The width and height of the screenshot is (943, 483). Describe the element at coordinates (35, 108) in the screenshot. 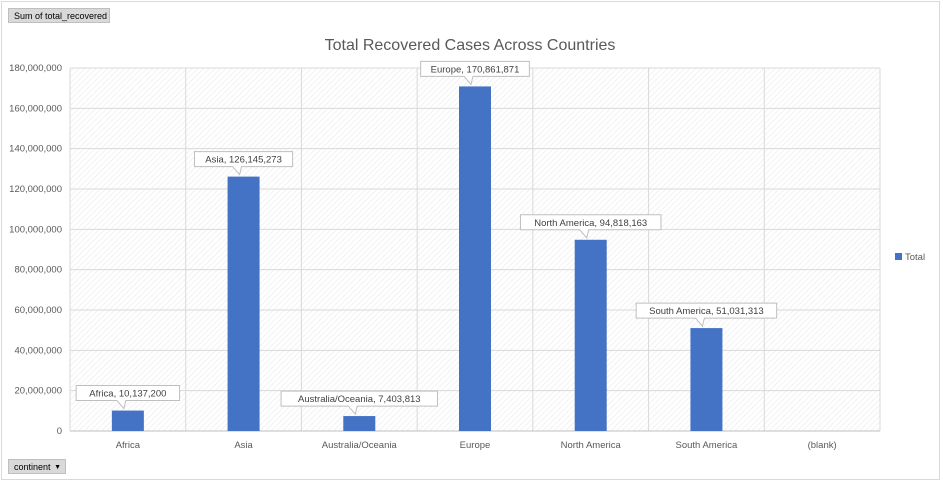

I see `y-tick-label: 160,000,000` at that location.